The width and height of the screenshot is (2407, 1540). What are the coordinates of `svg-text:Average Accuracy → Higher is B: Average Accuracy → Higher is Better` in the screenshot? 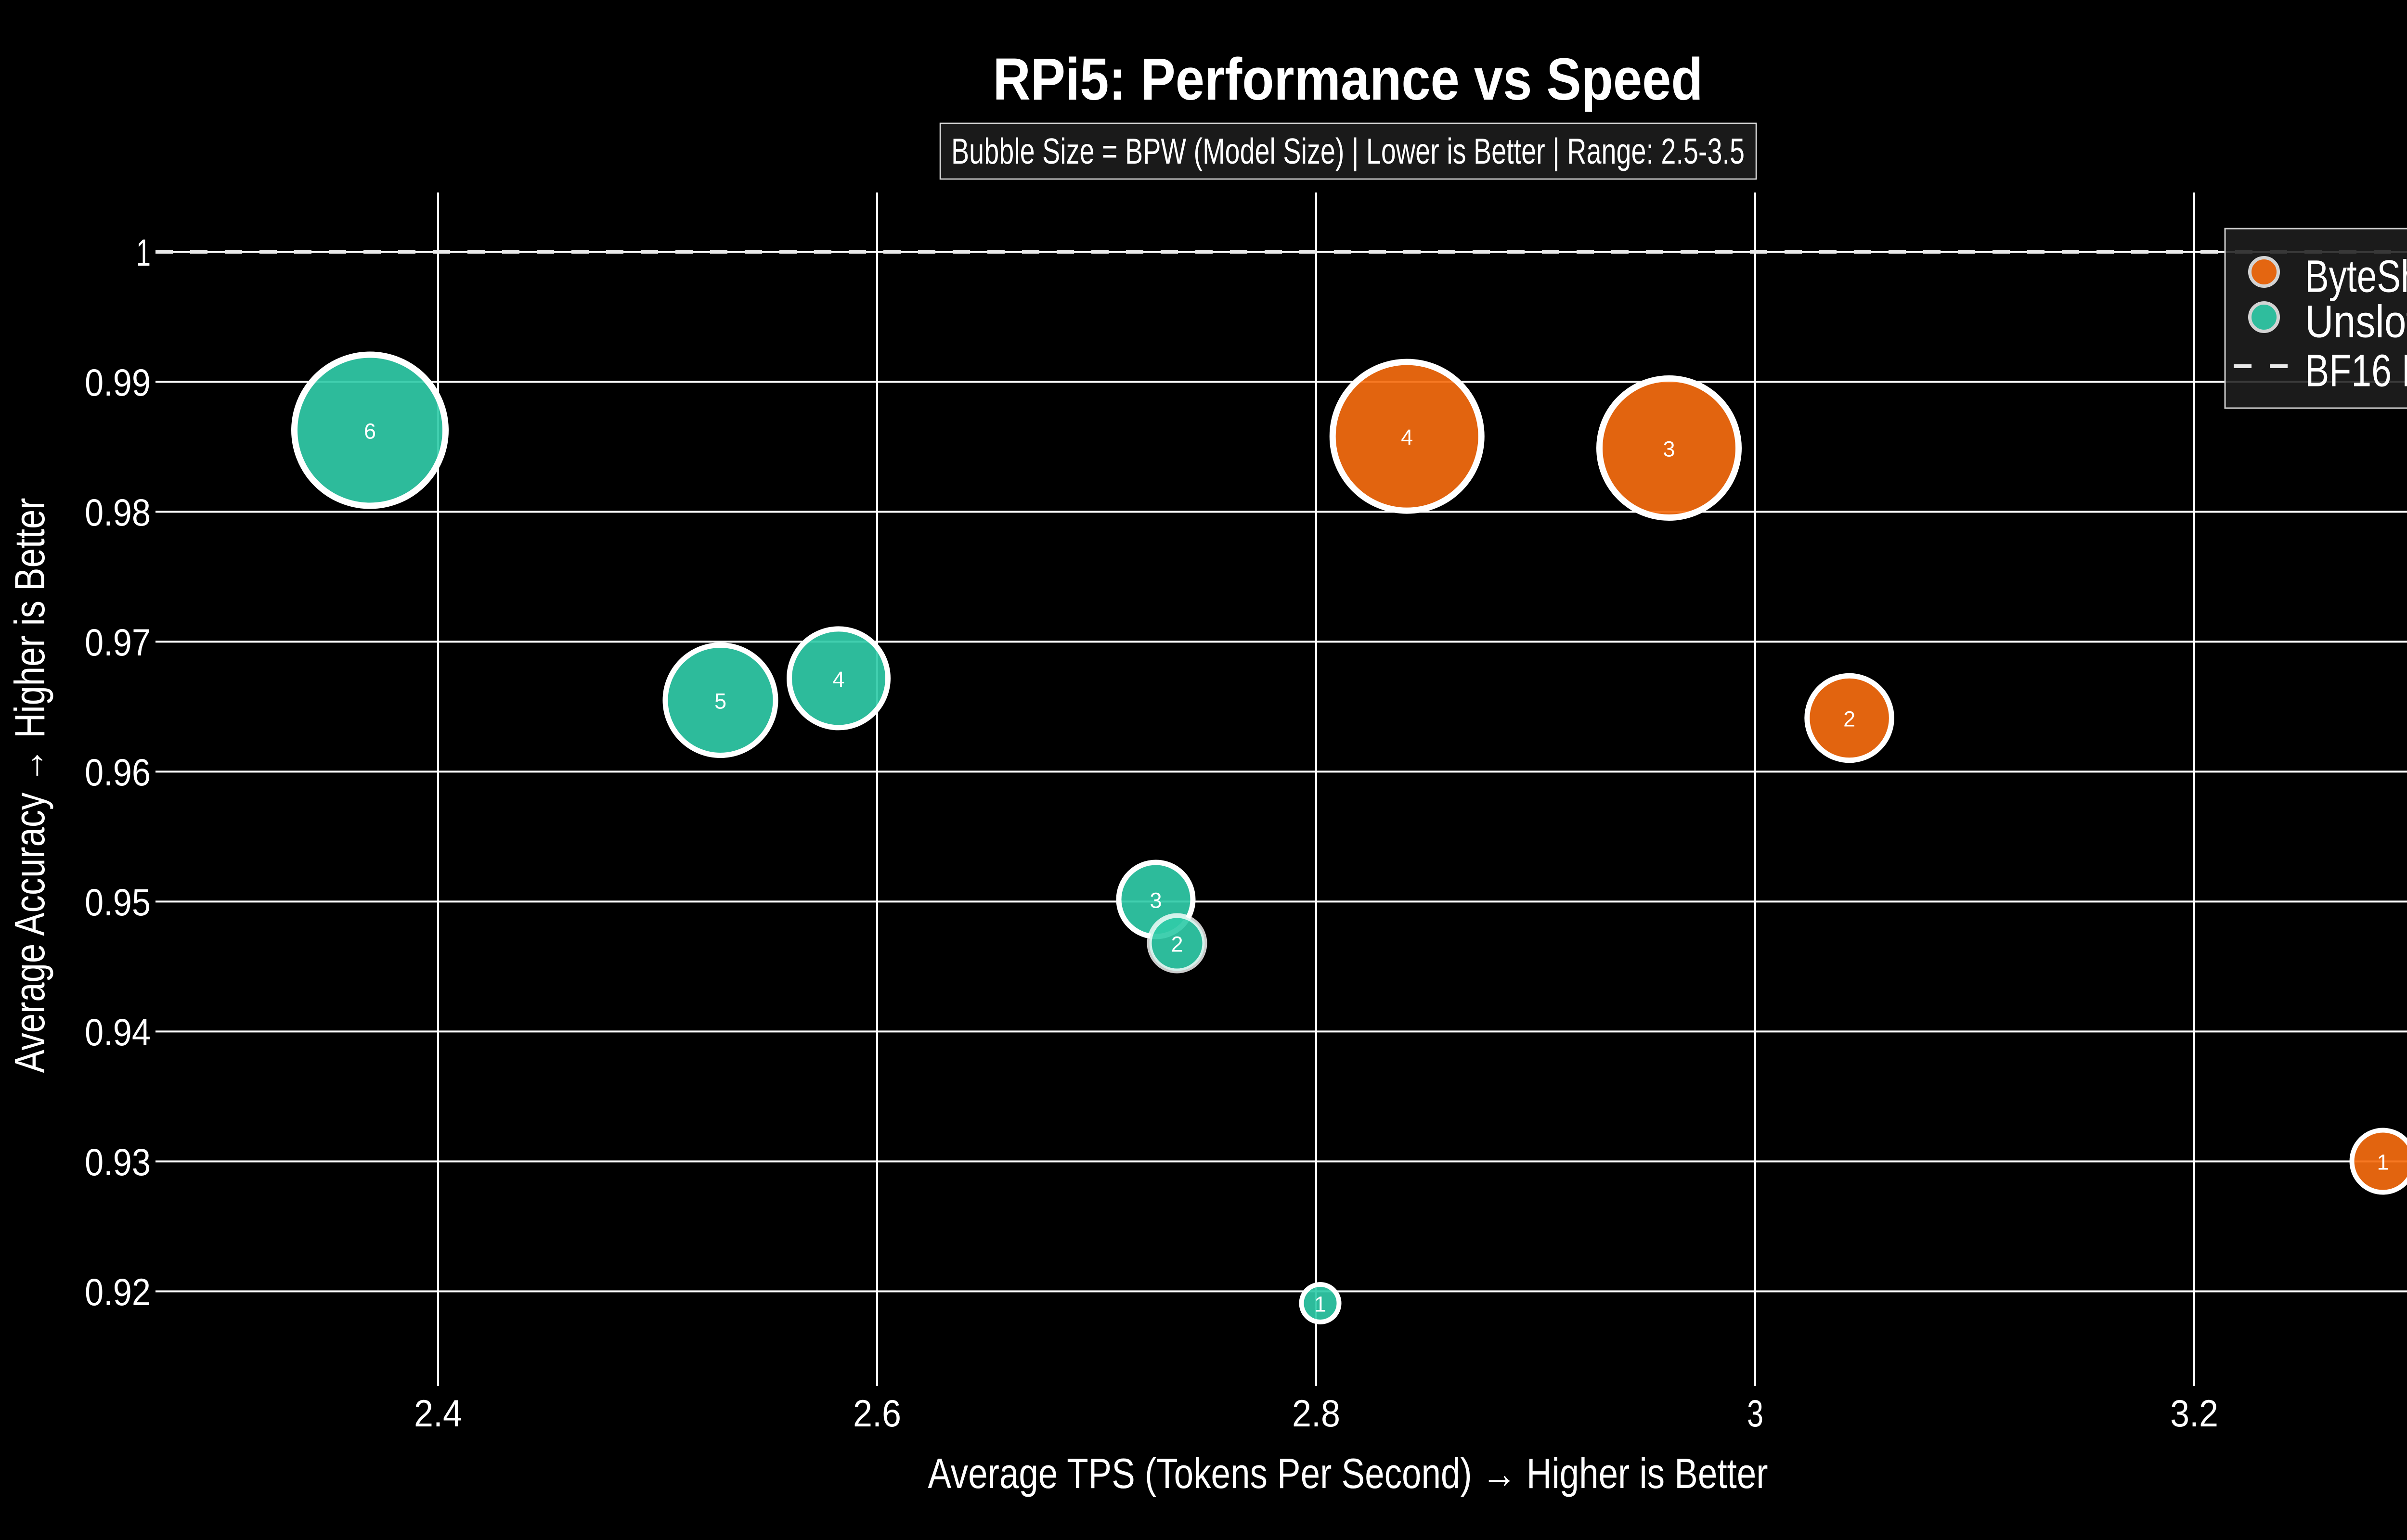 It's located at (29, 785).